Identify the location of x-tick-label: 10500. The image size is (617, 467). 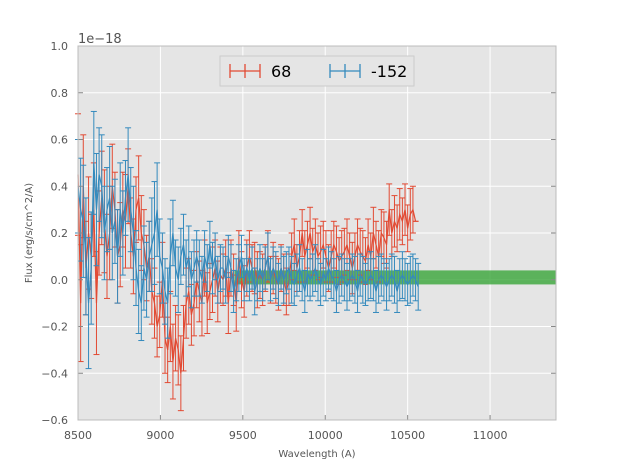
(407, 435).